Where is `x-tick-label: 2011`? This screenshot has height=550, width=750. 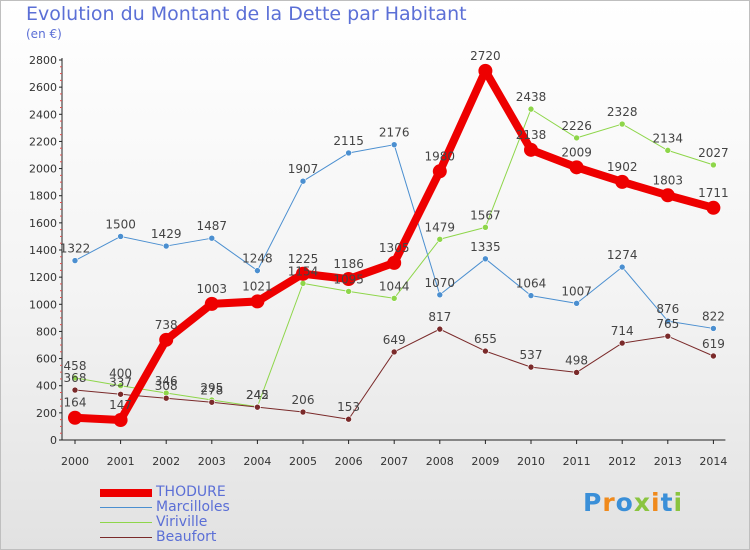 x-tick-label: 2011 is located at coordinates (577, 461).